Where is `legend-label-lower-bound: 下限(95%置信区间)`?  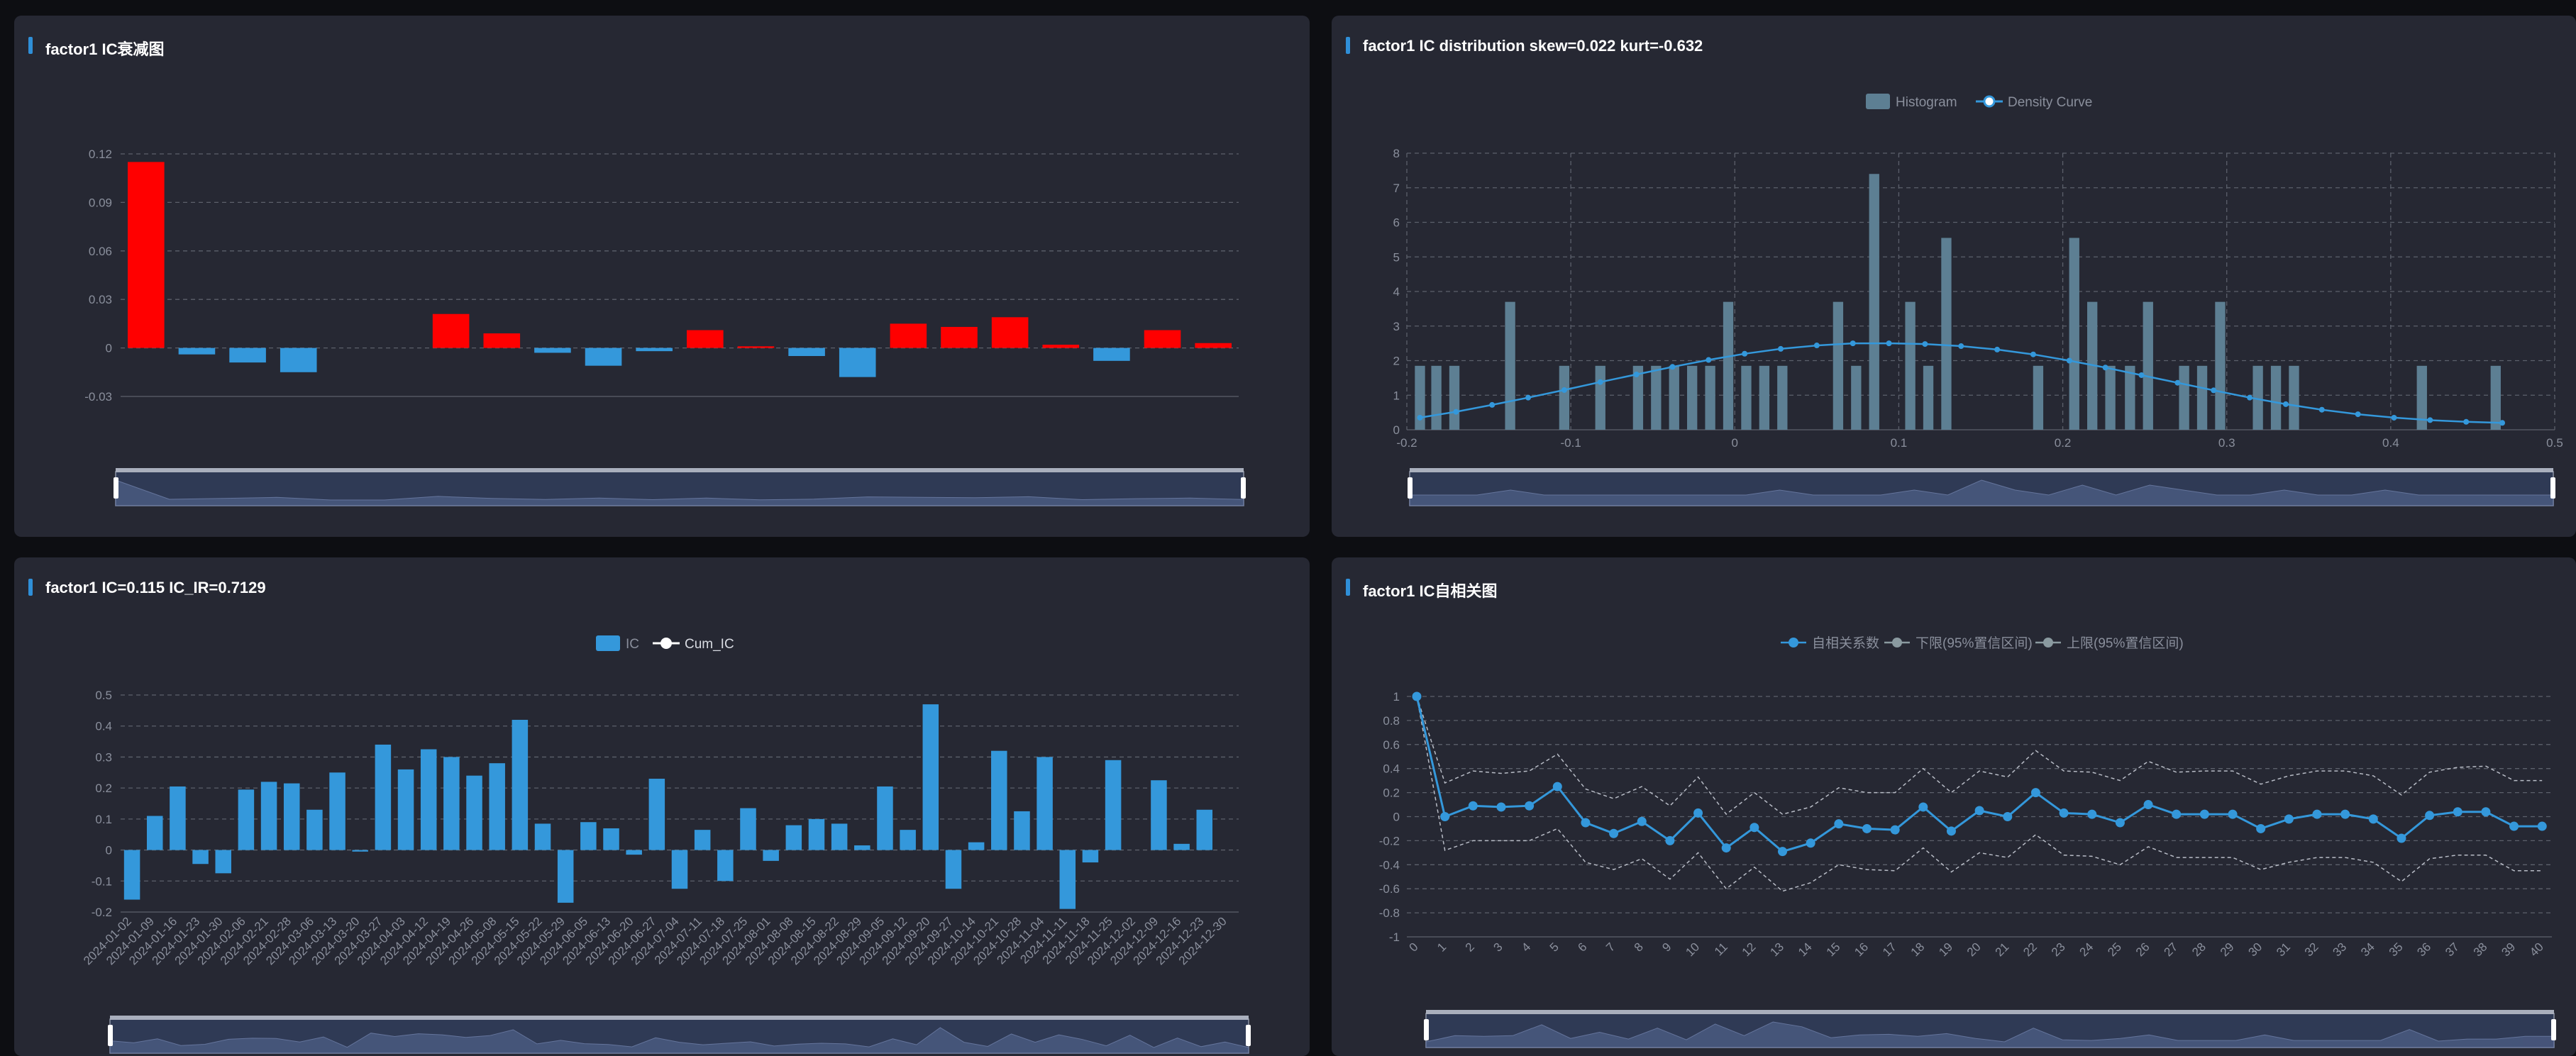
legend-label-lower-bound: 下限(95%置信区间) is located at coordinates (1974, 643).